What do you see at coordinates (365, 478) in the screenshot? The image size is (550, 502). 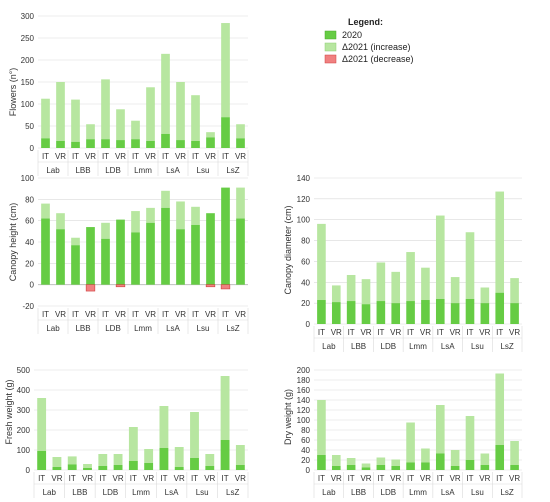 I see `chart-dry-weight-xtick-3: VR` at bounding box center [365, 478].